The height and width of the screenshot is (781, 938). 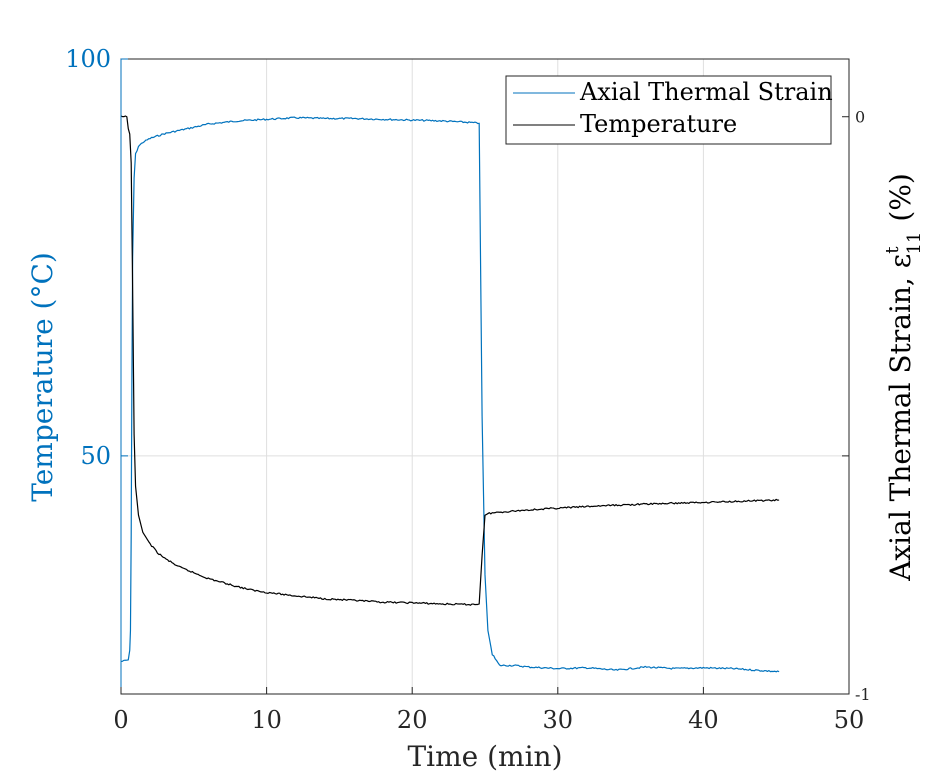 I want to click on x-tick-label: 10, so click(x=266, y=720).